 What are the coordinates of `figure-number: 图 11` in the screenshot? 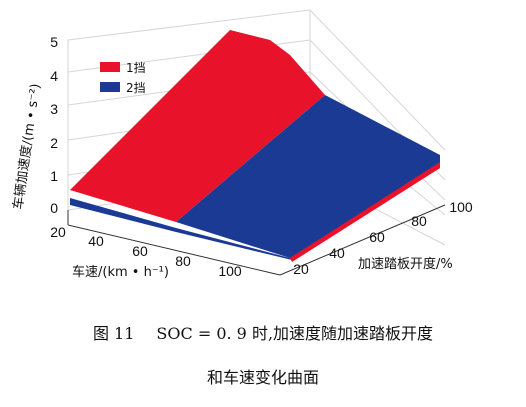 It's located at (113, 333).